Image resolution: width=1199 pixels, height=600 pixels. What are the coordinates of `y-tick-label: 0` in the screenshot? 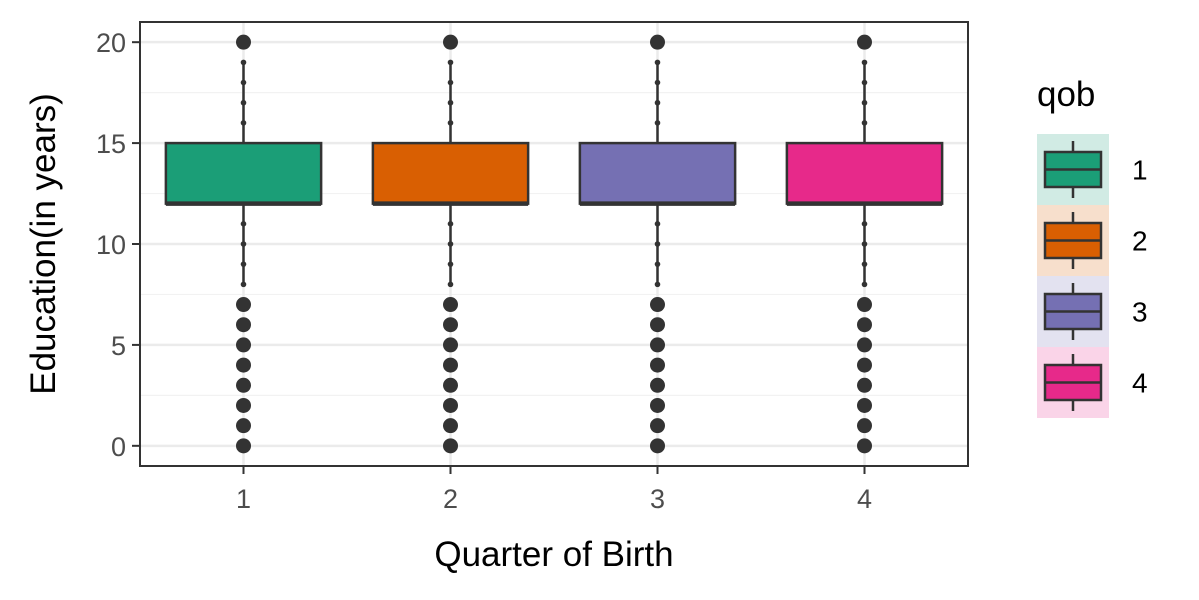 It's located at (118, 447).